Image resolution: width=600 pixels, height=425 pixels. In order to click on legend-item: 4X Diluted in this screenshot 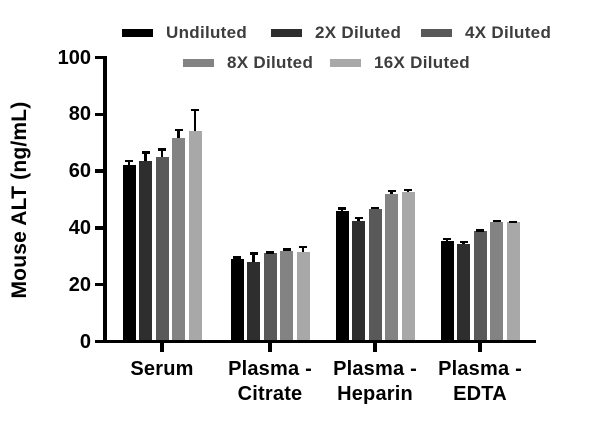, I will do `click(486, 33)`.